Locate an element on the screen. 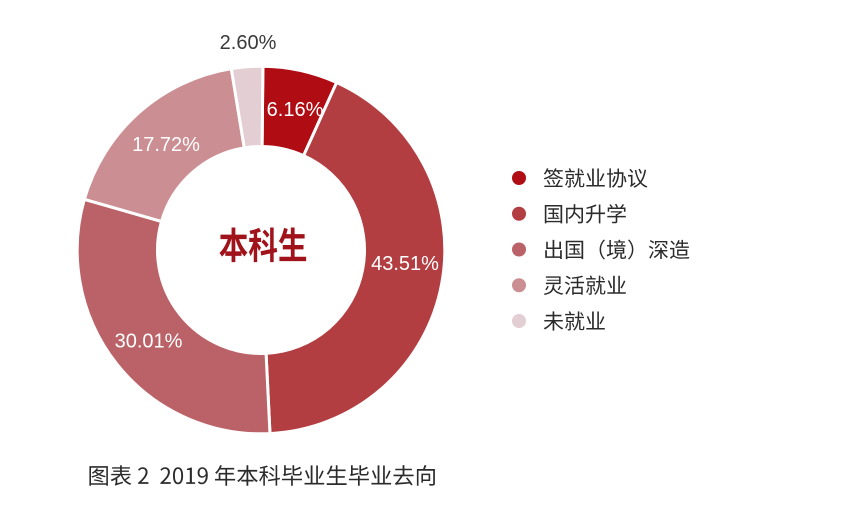 Image resolution: width=860 pixels, height=530 pixels. svg-text: 6.16% is located at coordinates (295, 110).